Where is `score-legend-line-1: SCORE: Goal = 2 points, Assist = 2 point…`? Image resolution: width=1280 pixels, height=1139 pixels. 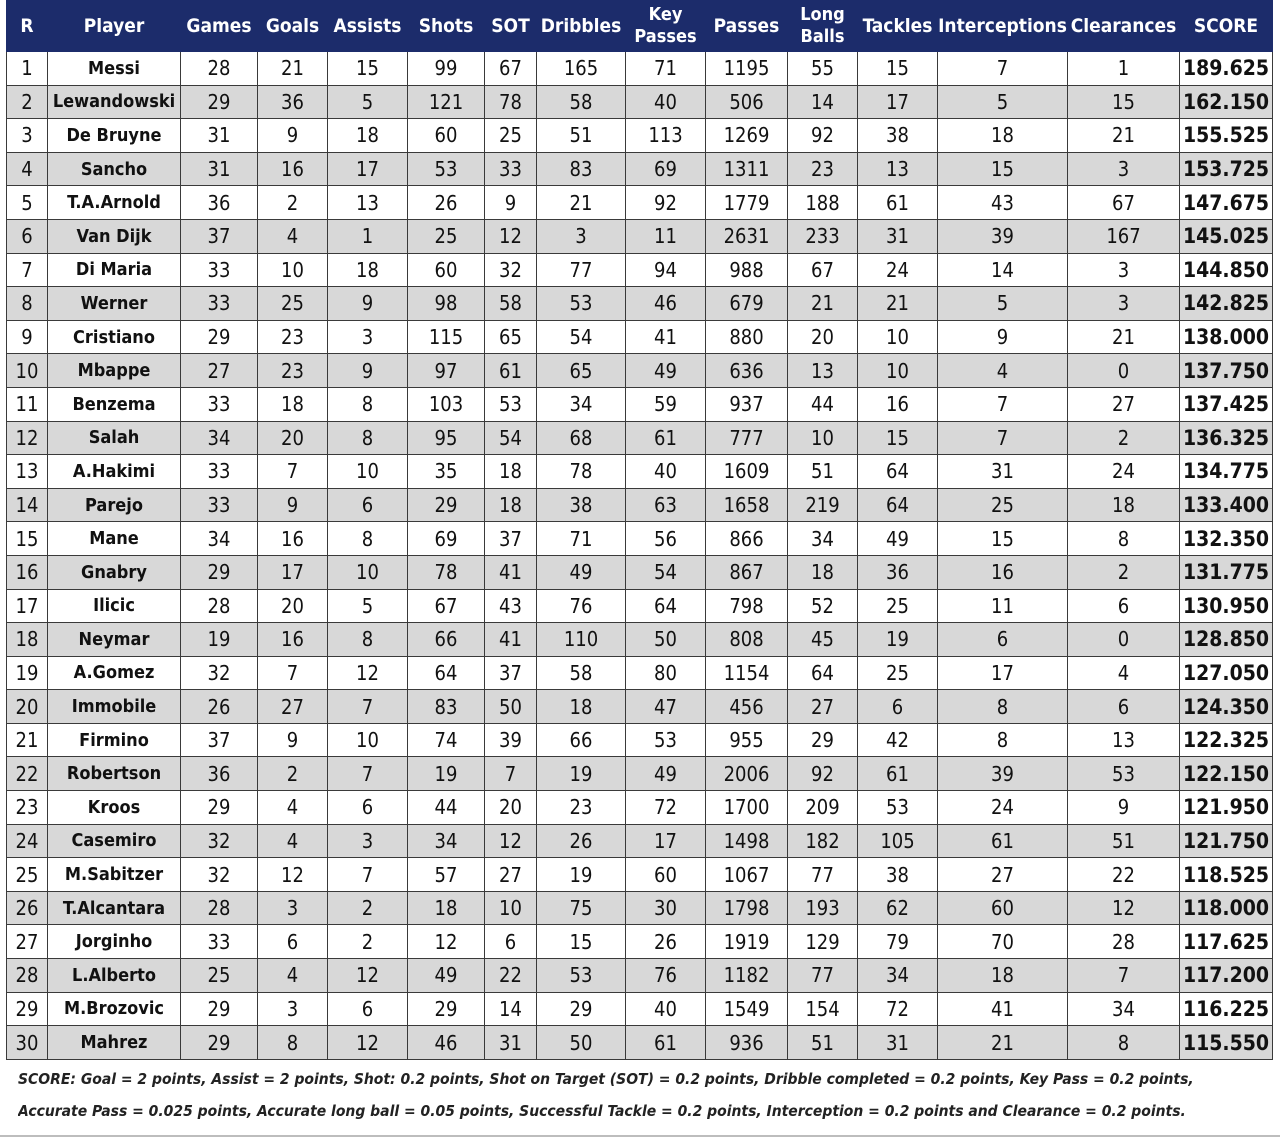
score-legend-line-1: SCORE: Goal = 2 points, Assist = 2 point… is located at coordinates (606, 1079).